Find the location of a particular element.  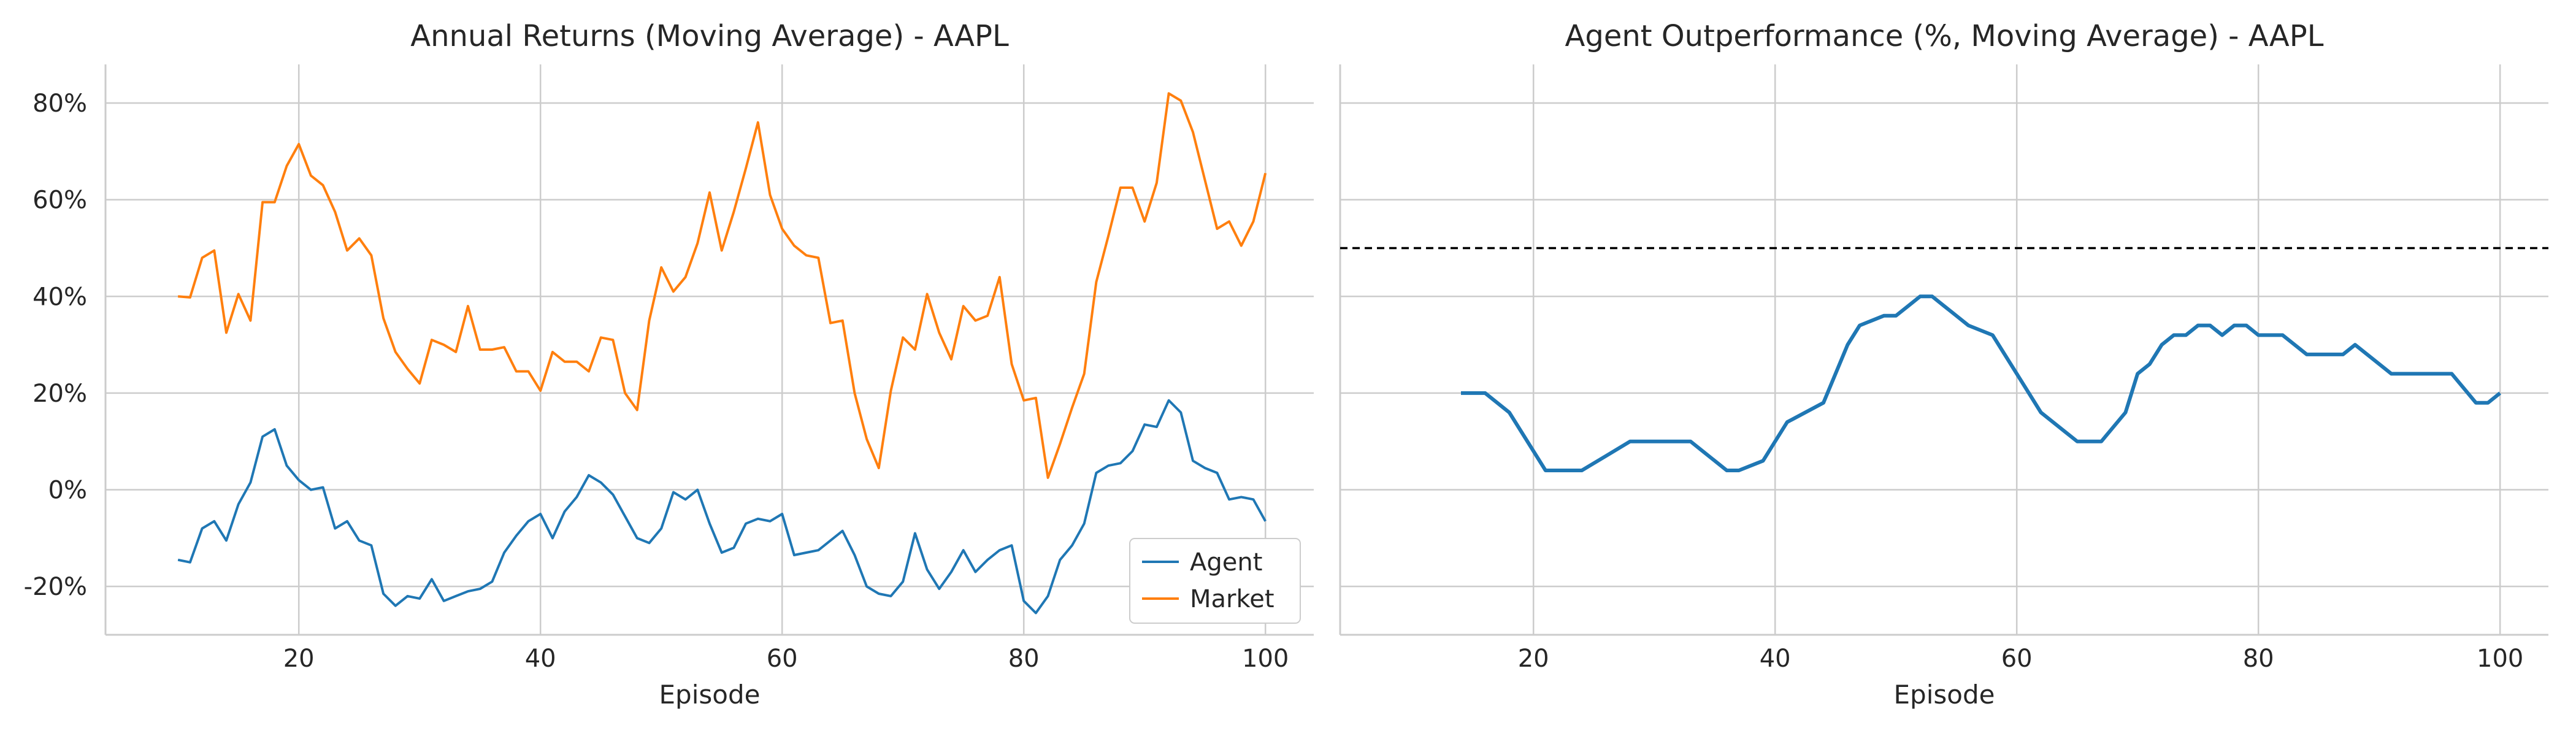

returns-x-tick-label: 20 is located at coordinates (299, 659).